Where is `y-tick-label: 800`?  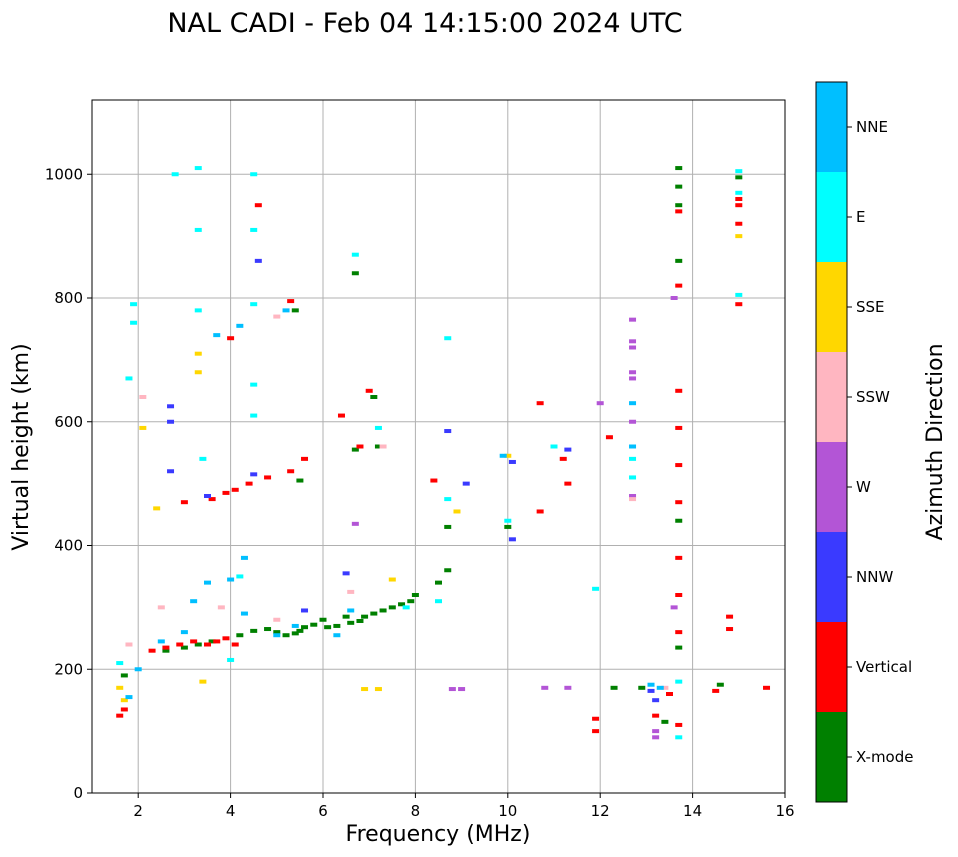
y-tick-label: 800 is located at coordinates (68, 298).